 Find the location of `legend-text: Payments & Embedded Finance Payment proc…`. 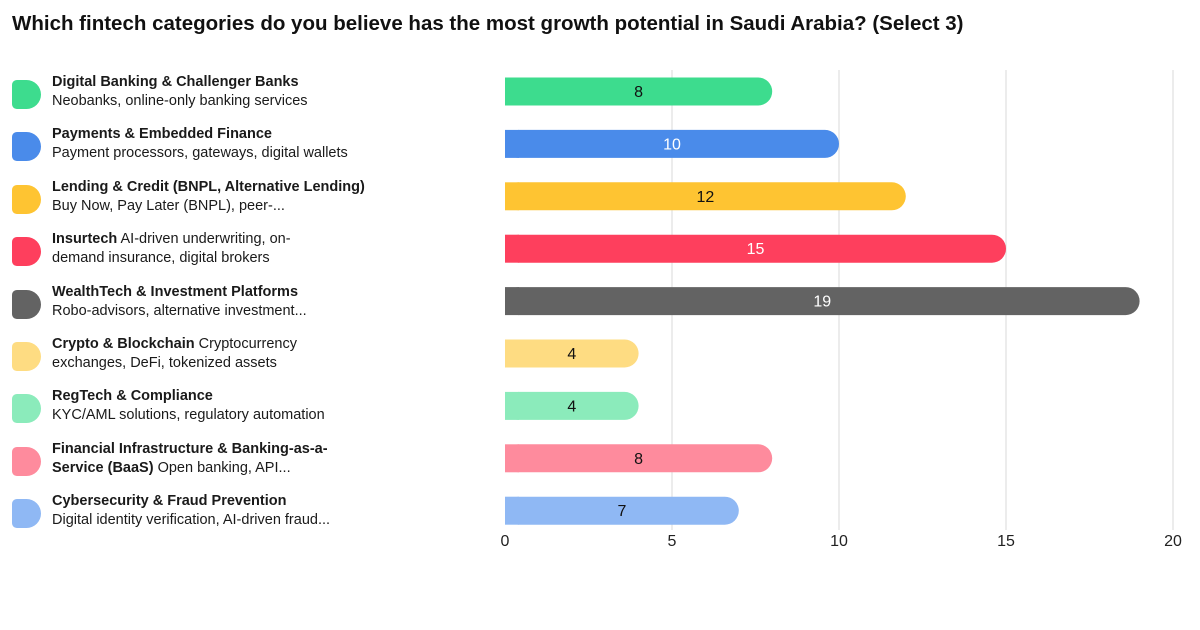

legend-text: Payments & Embedded Finance Payment proc… is located at coordinates (272, 144).